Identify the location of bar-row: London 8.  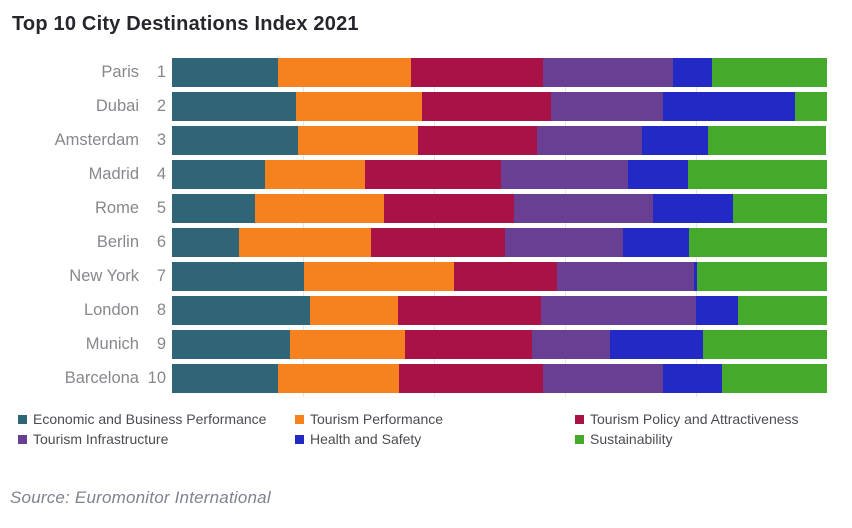
(426, 310).